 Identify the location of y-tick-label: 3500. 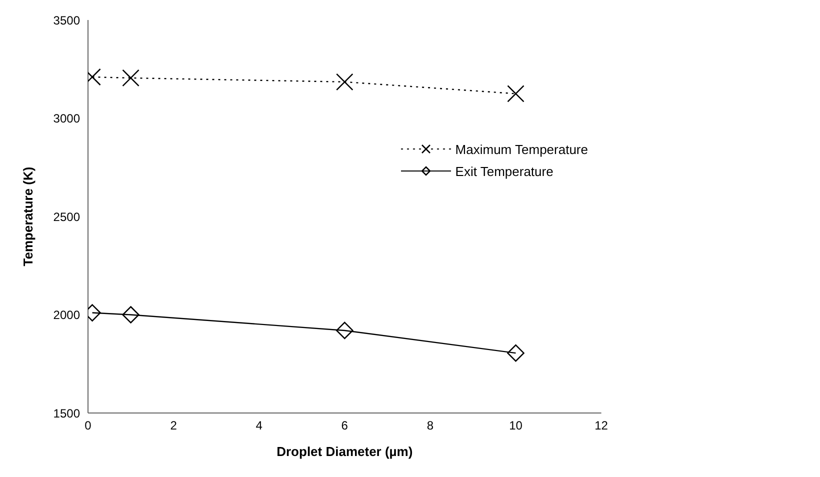
(66, 20).